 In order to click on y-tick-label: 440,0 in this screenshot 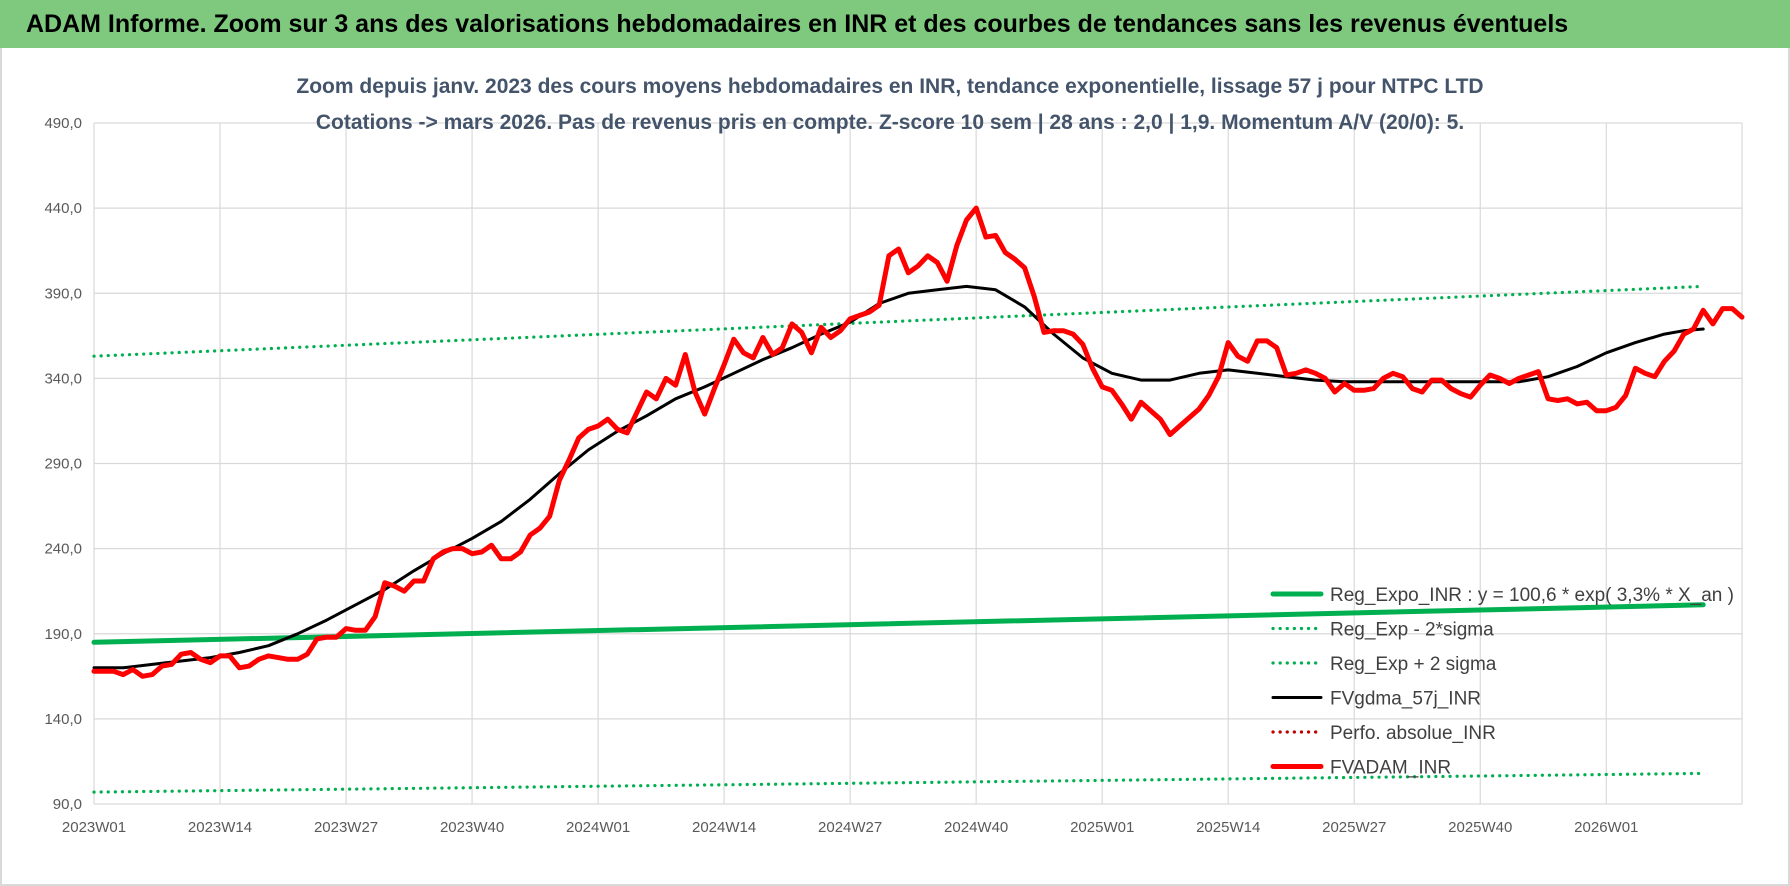, I will do `click(63, 208)`.